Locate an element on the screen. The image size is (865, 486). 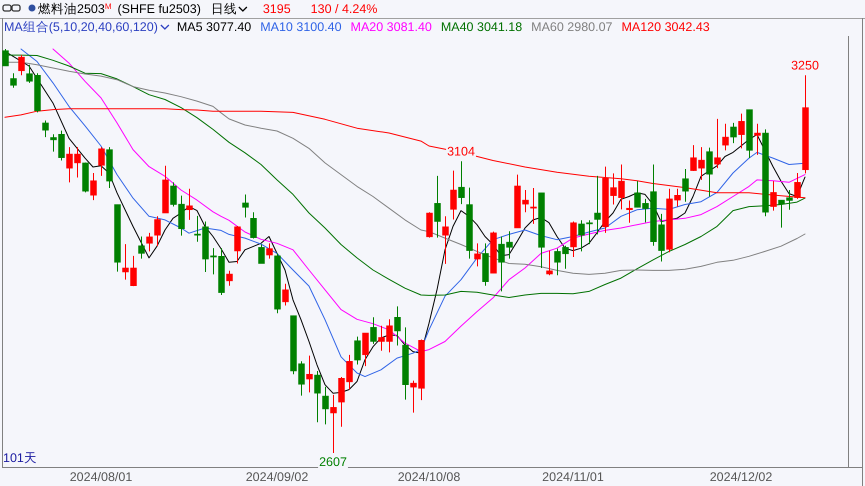
text: 日线 is located at coordinates (223, 9).